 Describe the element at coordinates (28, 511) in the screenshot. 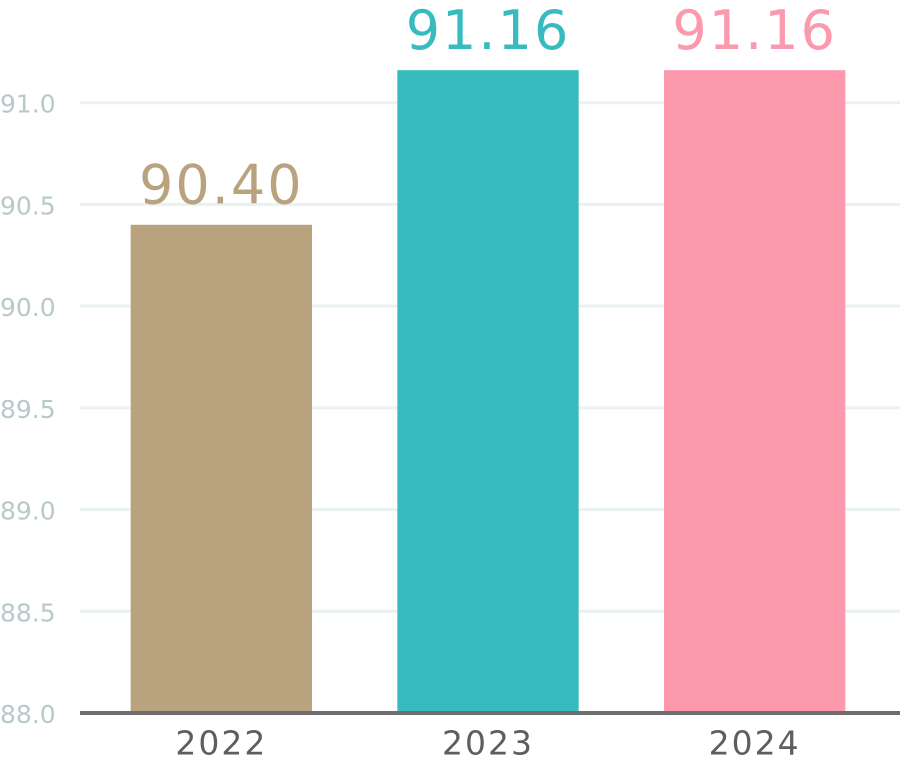

I see `y-tick-label: 89.0` at that location.